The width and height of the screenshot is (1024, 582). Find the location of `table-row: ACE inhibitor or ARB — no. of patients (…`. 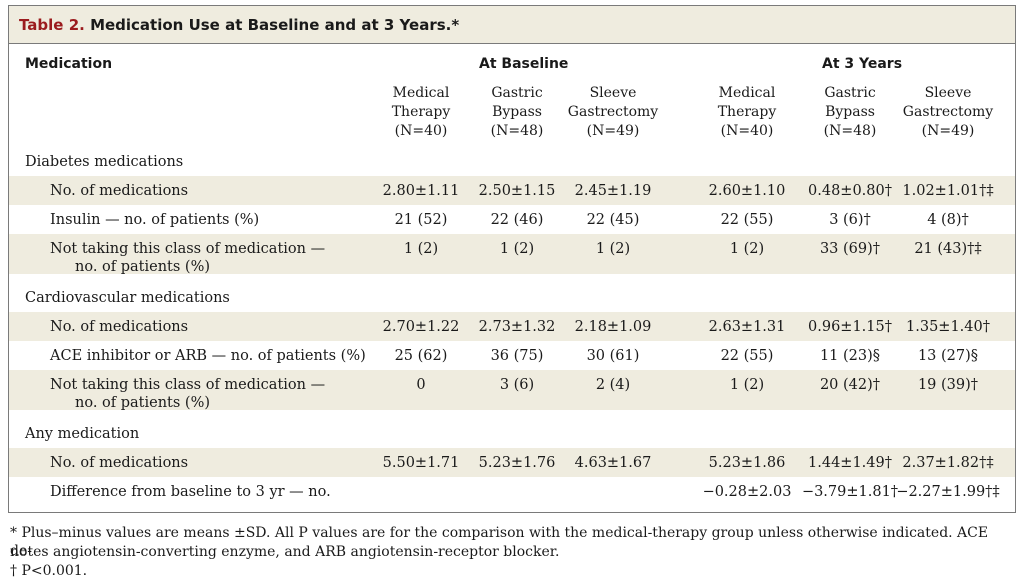

table-row: ACE inhibitor or ARB — no. of patients (… is located at coordinates (512, 355).